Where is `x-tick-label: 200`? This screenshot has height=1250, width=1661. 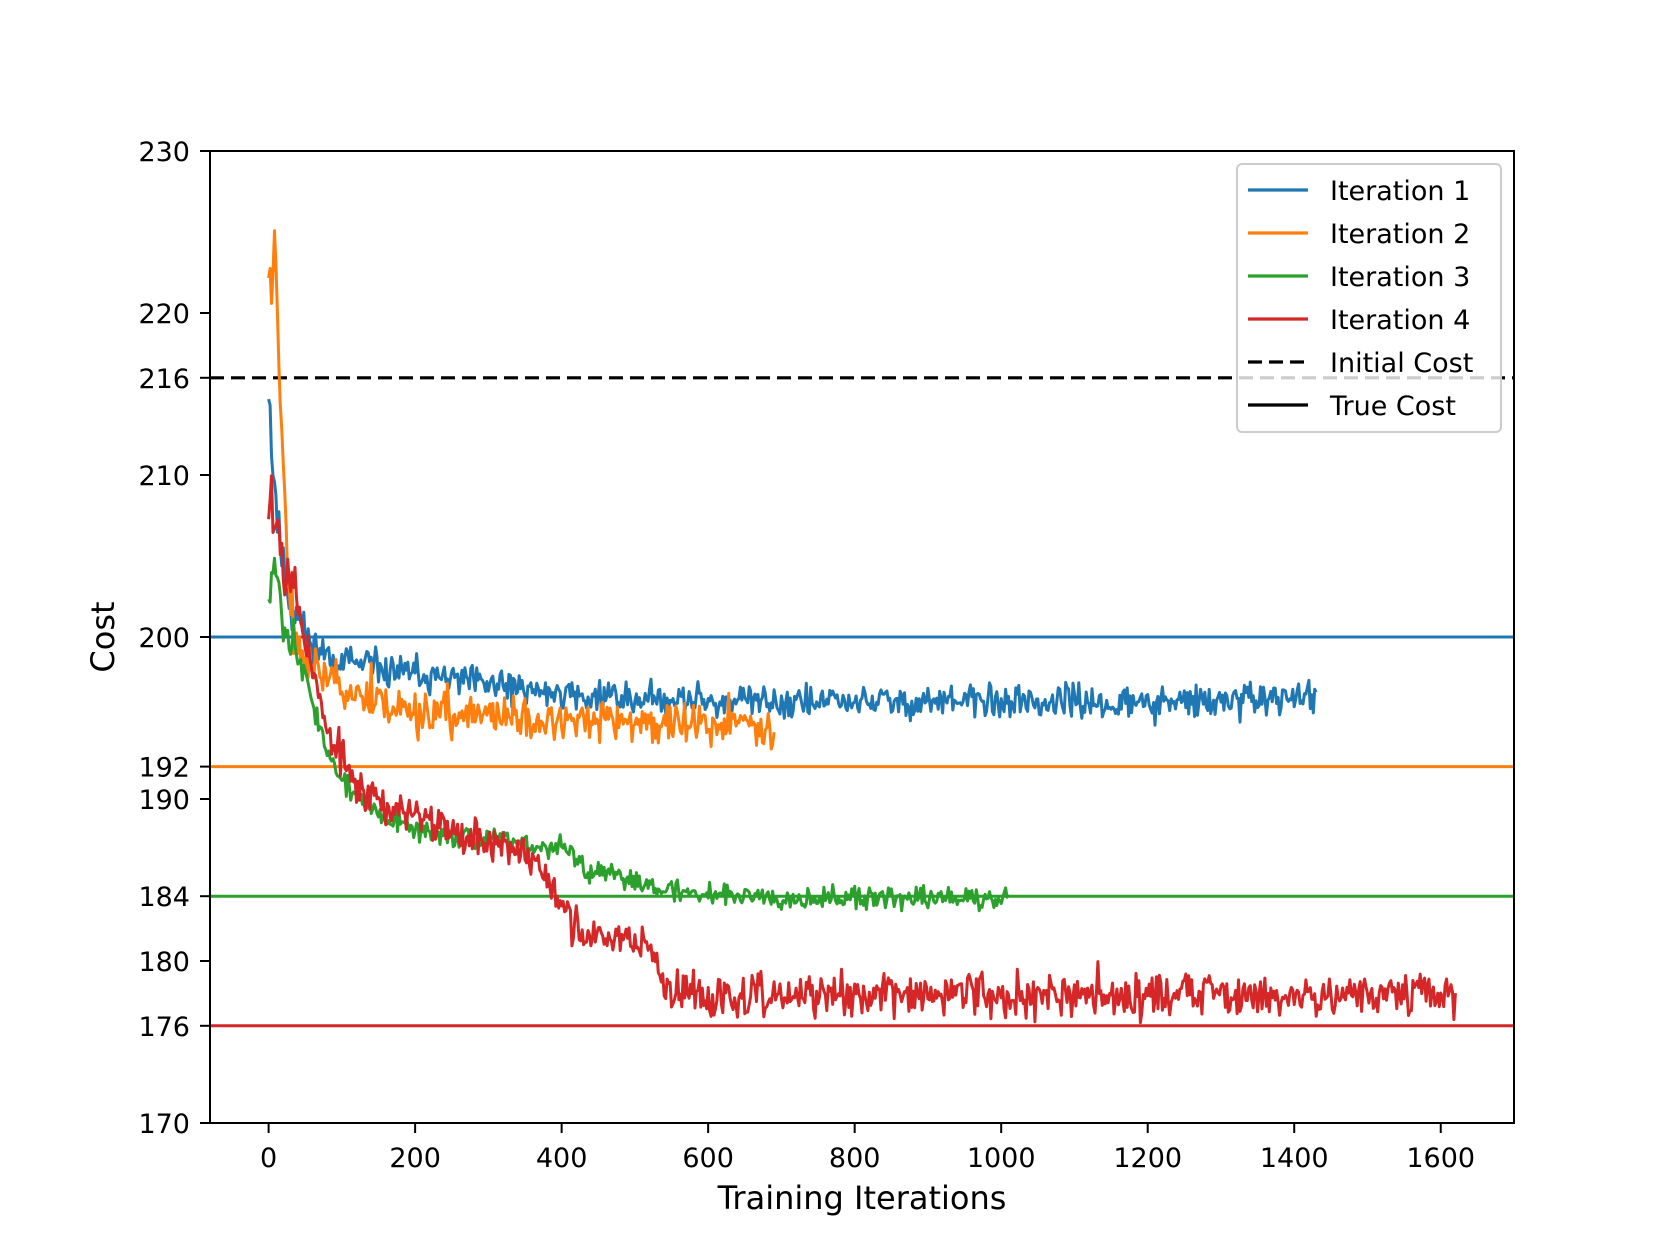
x-tick-label: 200 is located at coordinates (415, 1158).